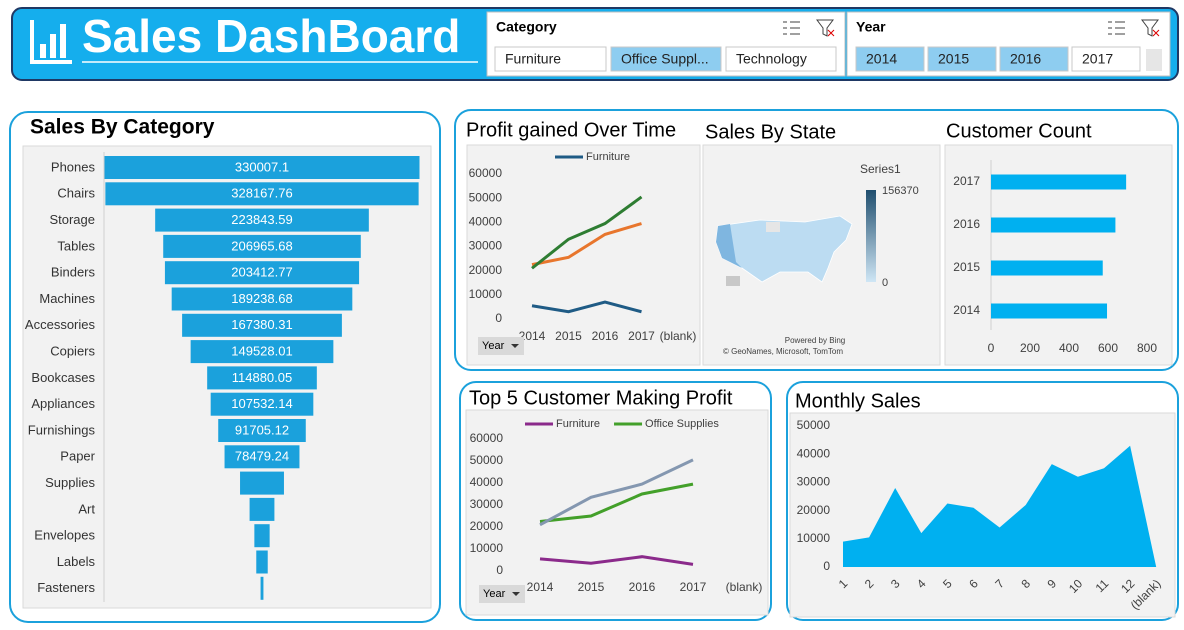 This screenshot has width=1184, height=630. I want to click on color-scale-max: 156370, so click(900, 191).